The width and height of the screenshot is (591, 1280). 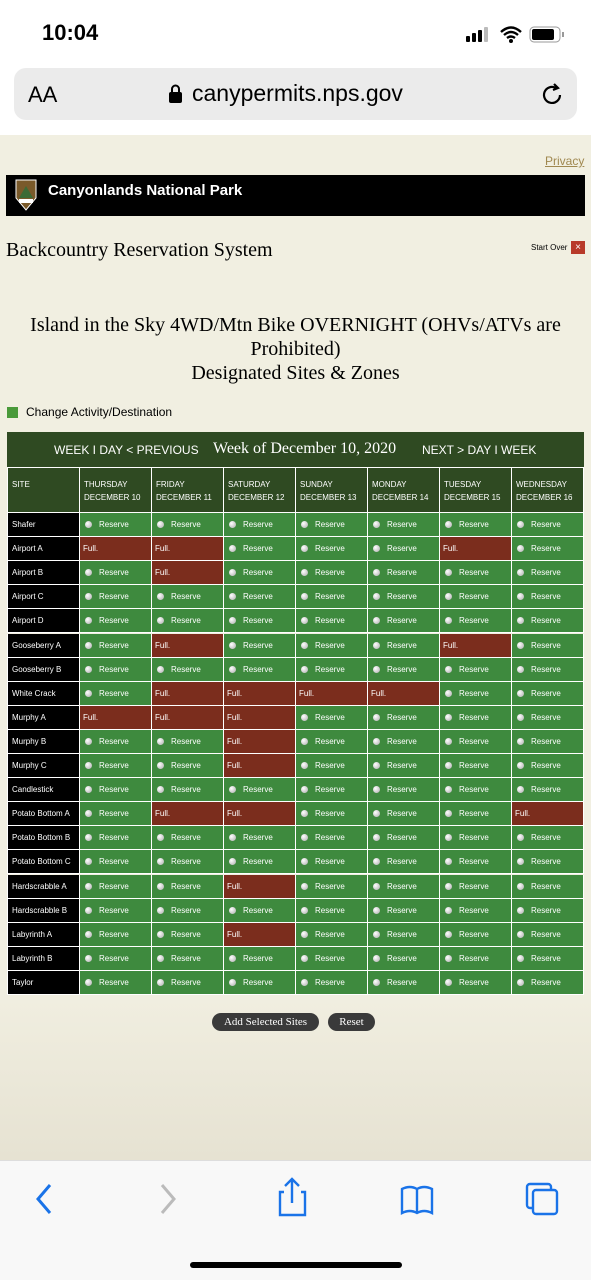 I want to click on privacy-link: Privacy, so click(x=565, y=161).